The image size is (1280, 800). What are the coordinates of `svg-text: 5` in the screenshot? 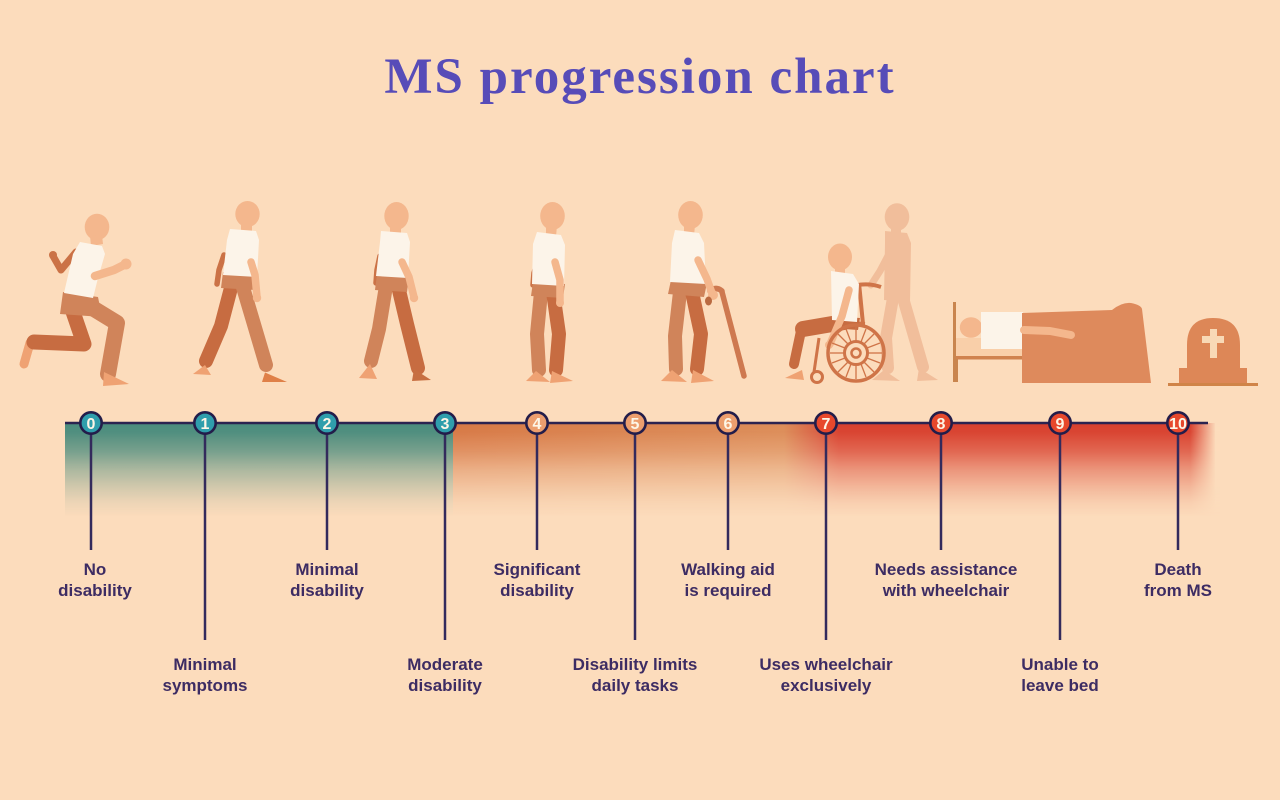 It's located at (635, 424).